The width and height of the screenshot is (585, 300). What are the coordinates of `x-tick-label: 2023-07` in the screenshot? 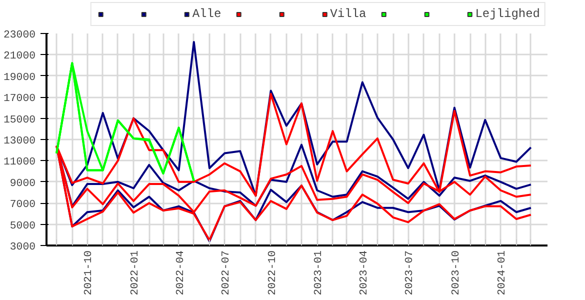 It's located at (410, 273).